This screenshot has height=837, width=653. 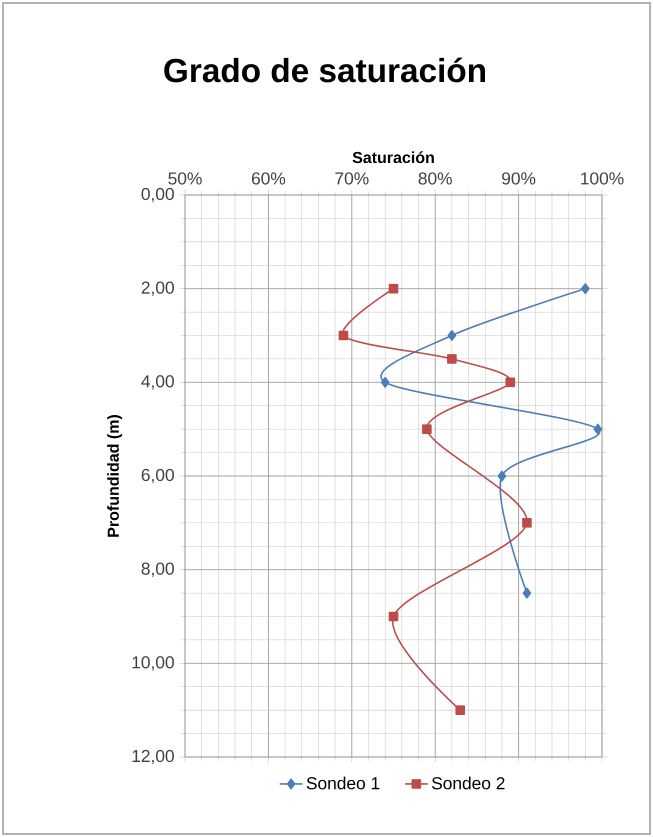 I want to click on y-axis-title: Profundidad (m), so click(x=114, y=476).